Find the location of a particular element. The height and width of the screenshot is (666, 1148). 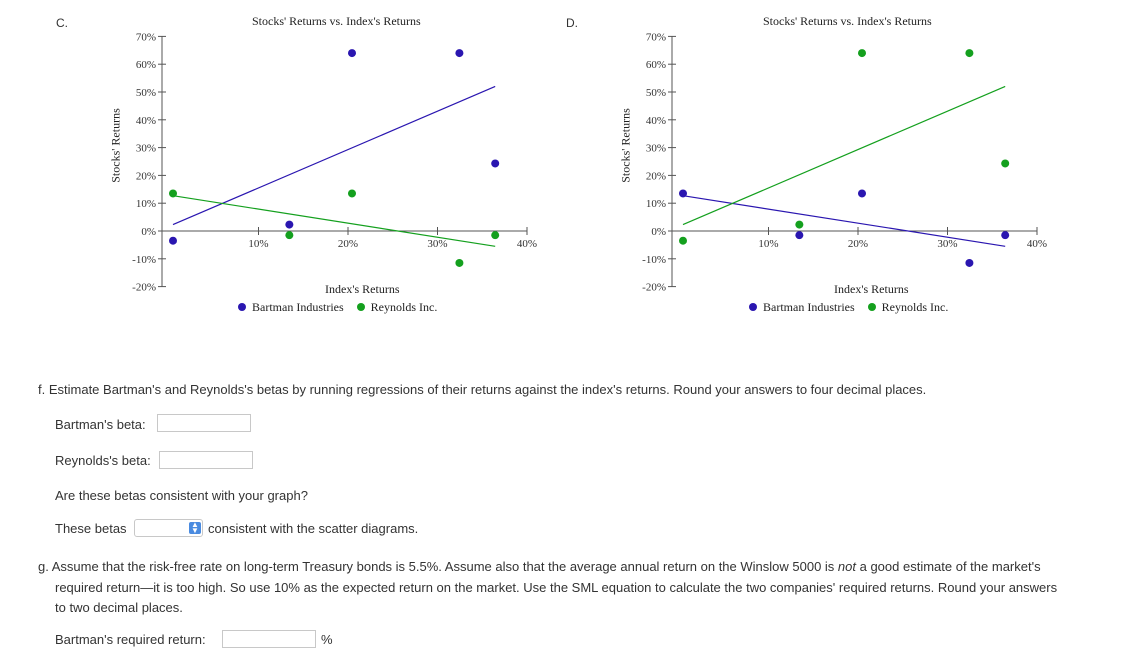

chart-c-title: Stocks' Returns vs. Index's Returns is located at coordinates (336, 21).